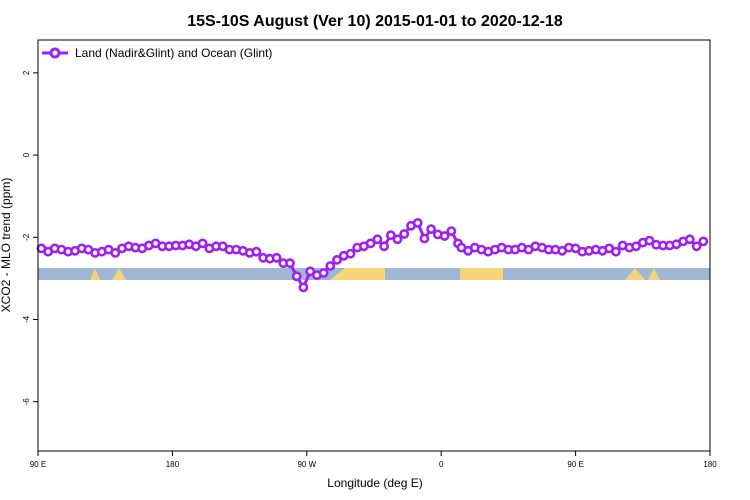  What do you see at coordinates (26, 154) in the screenshot?
I see `y-tick-label: 0` at bounding box center [26, 154].